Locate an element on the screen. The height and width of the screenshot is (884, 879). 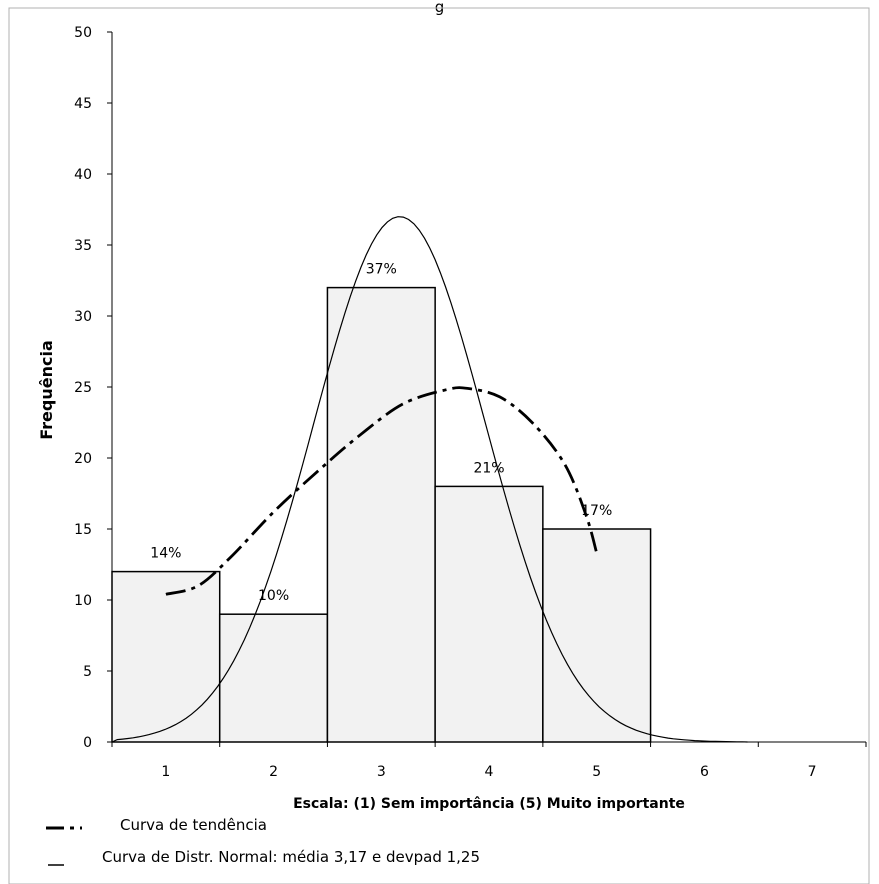
legend-label-trend: Curva de tendência is located at coordinates (193, 825).